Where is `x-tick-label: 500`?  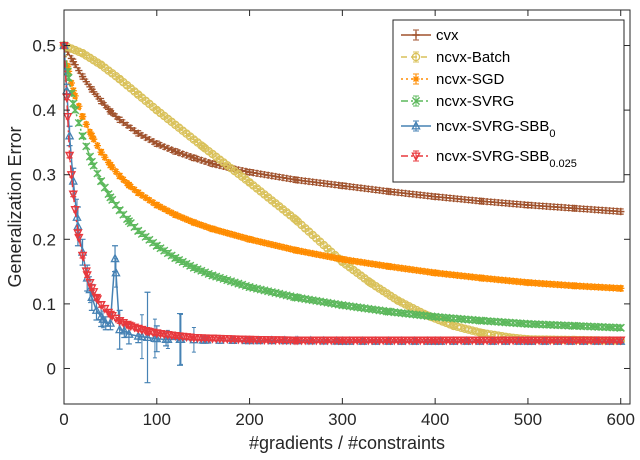
x-tick-label: 500 is located at coordinates (528, 419).